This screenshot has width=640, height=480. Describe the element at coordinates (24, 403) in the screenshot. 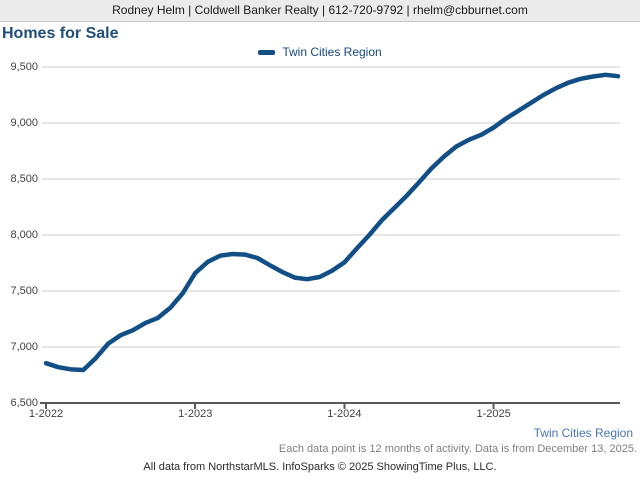

I see `y-axis-tick-label: 6,500` at that location.